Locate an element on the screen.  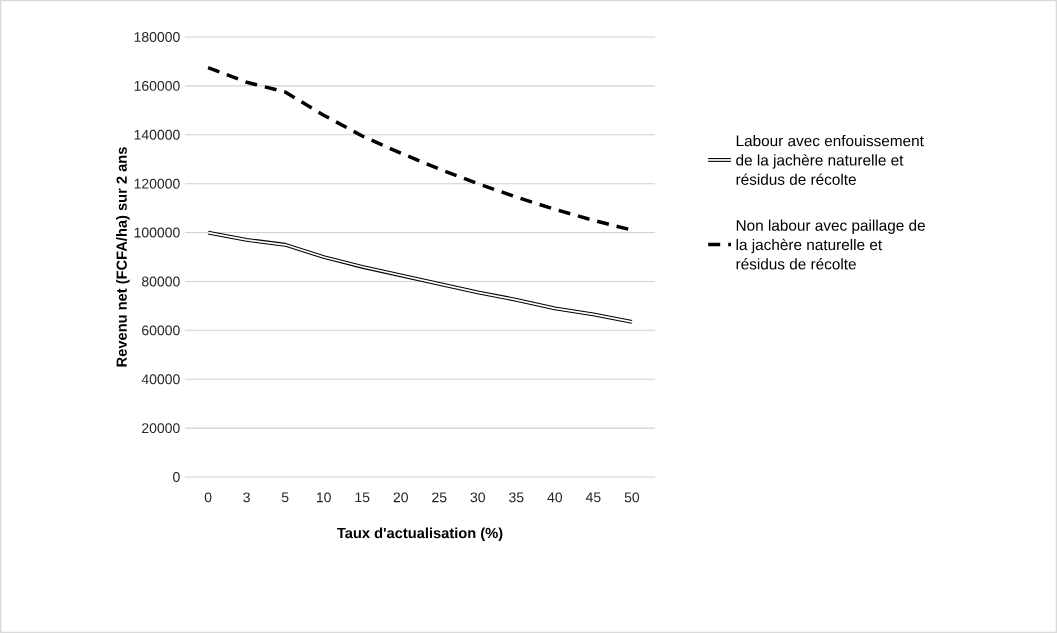
y-tick-label: 20000 is located at coordinates (161, 428).